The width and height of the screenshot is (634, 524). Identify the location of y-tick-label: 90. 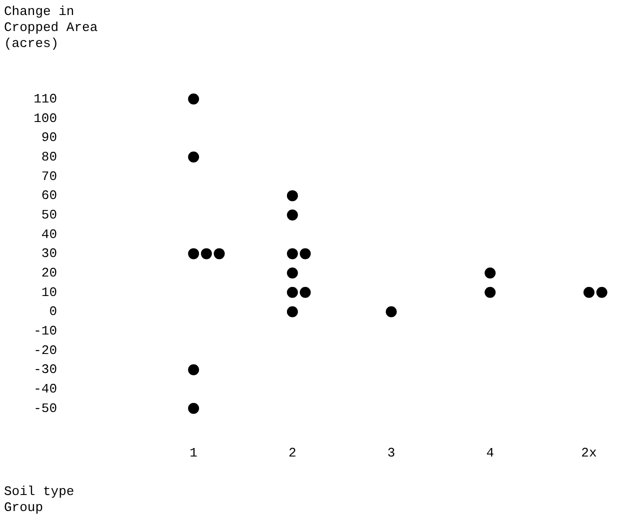
(49, 138).